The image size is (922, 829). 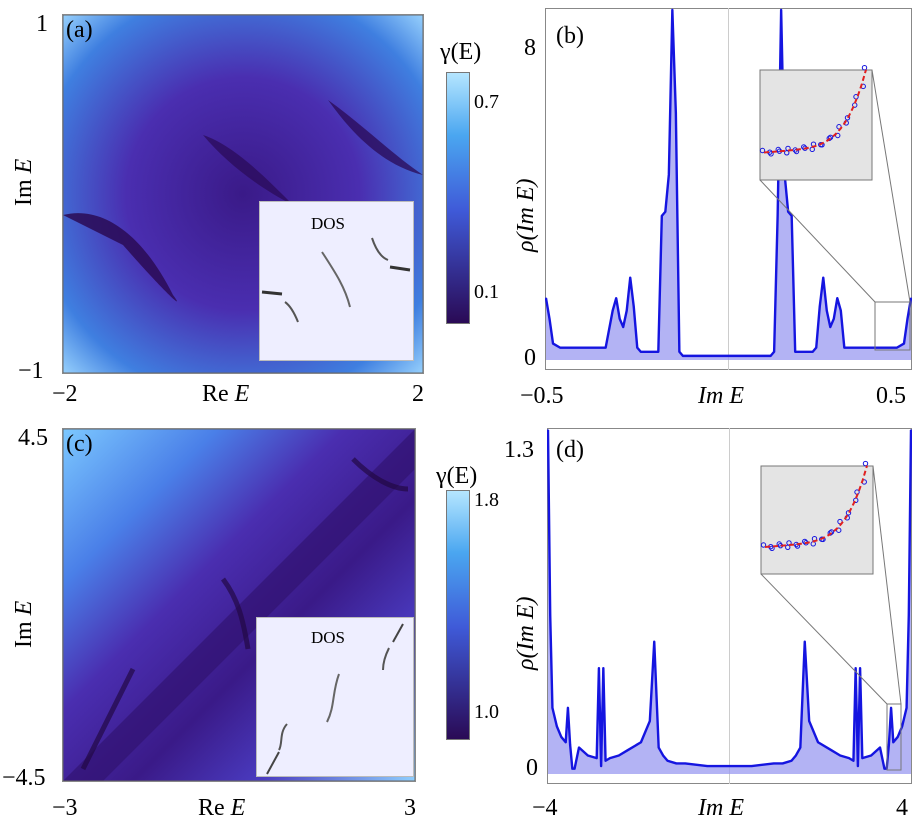 I want to click on ylabel-a: Im E, so click(x=24, y=182).